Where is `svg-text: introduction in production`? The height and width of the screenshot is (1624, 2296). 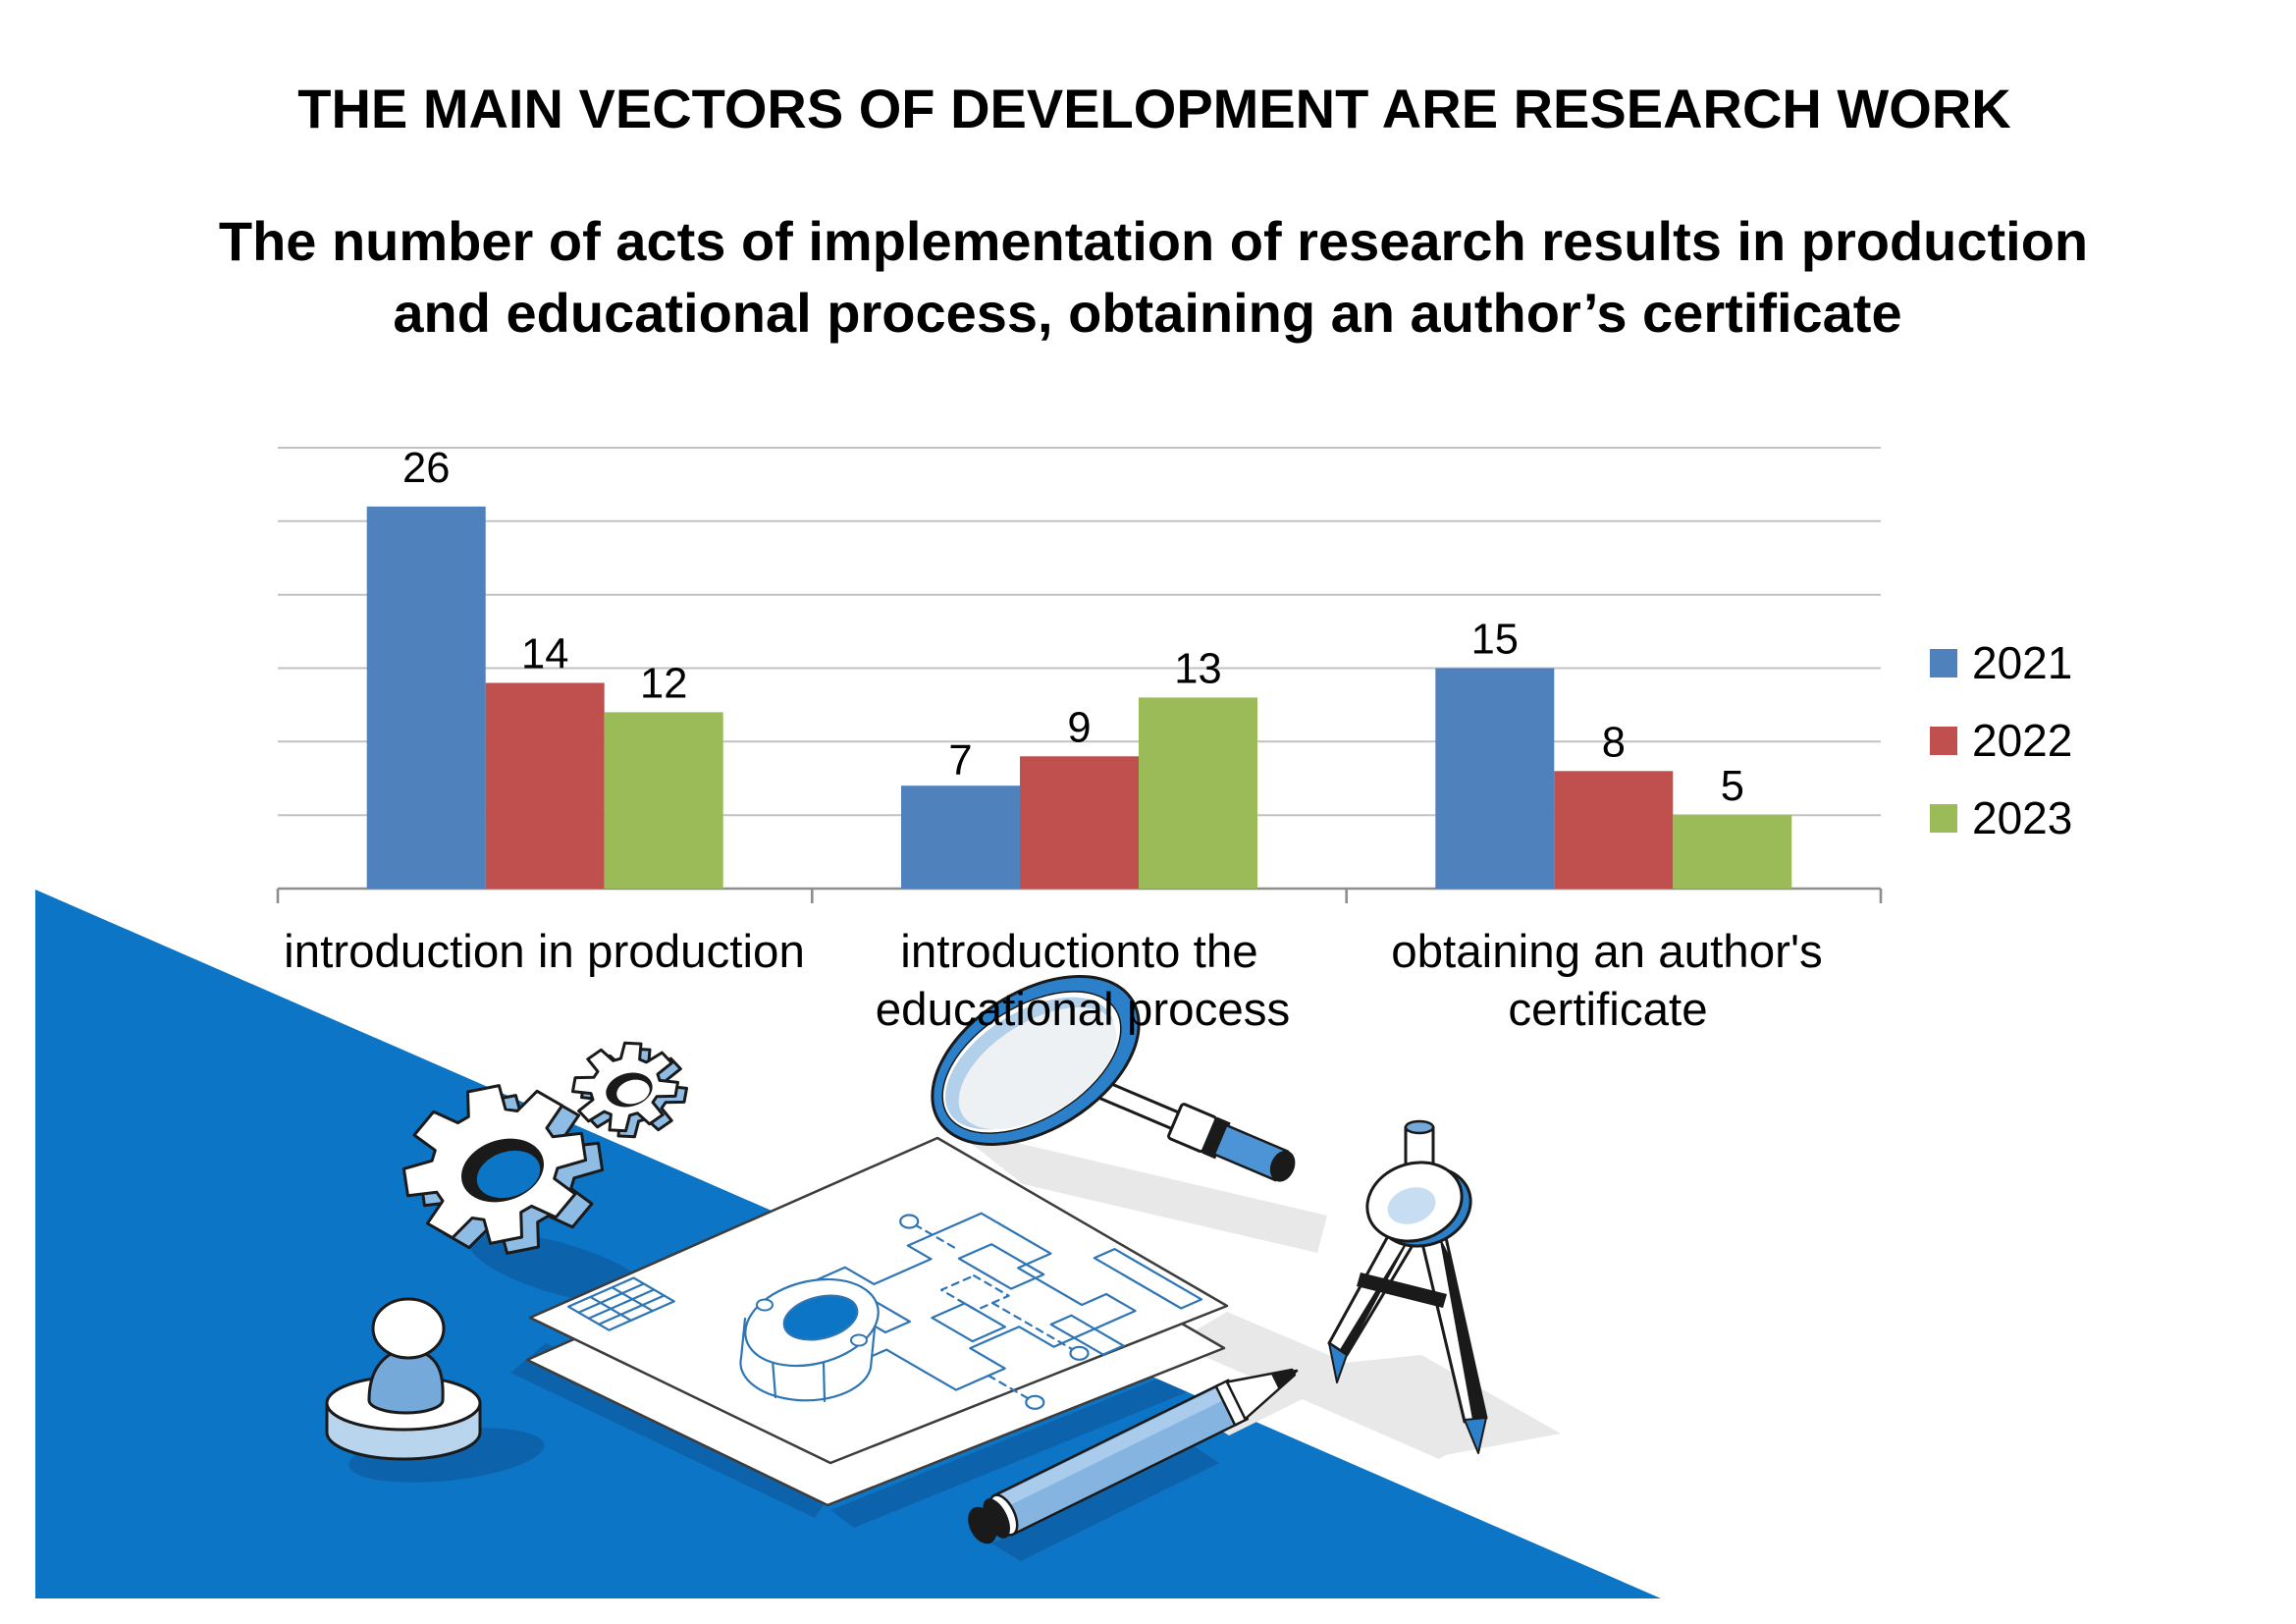
svg-text: introduction in production is located at coordinates (544, 952).